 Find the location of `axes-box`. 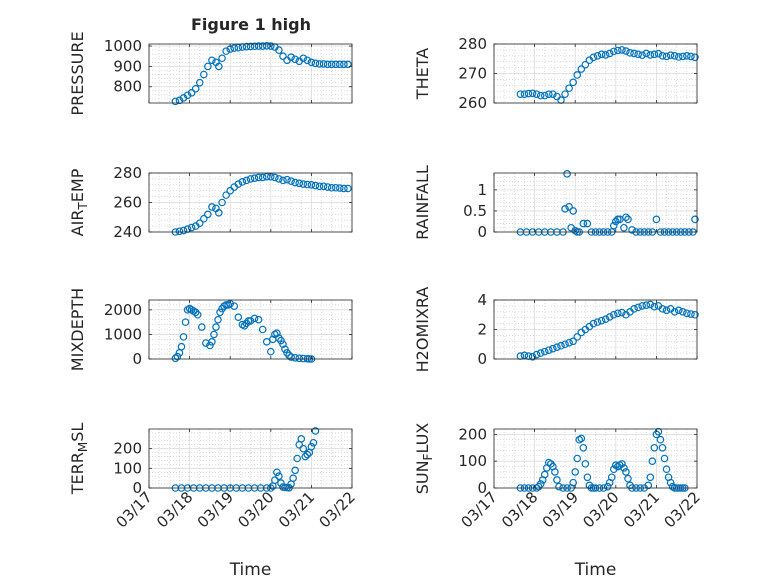

axes-box is located at coordinates (595, 458).